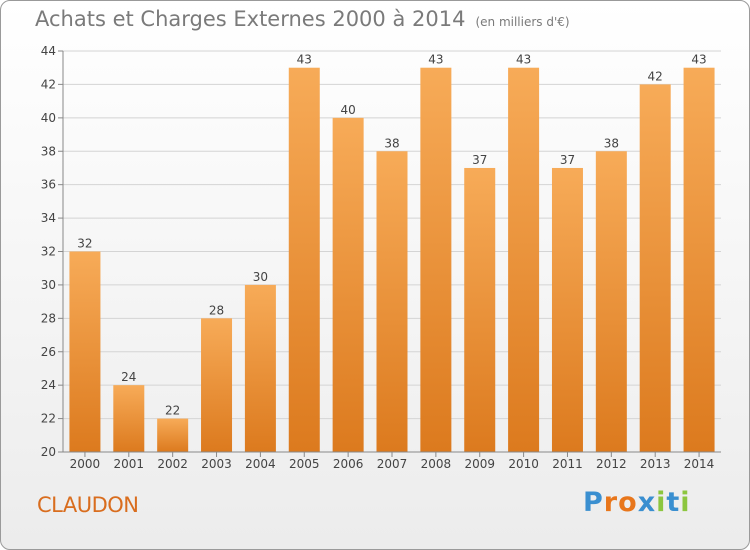 This screenshot has height=550, width=750. Describe the element at coordinates (48, 51) in the screenshot. I see `y-tick-label: 44` at that location.